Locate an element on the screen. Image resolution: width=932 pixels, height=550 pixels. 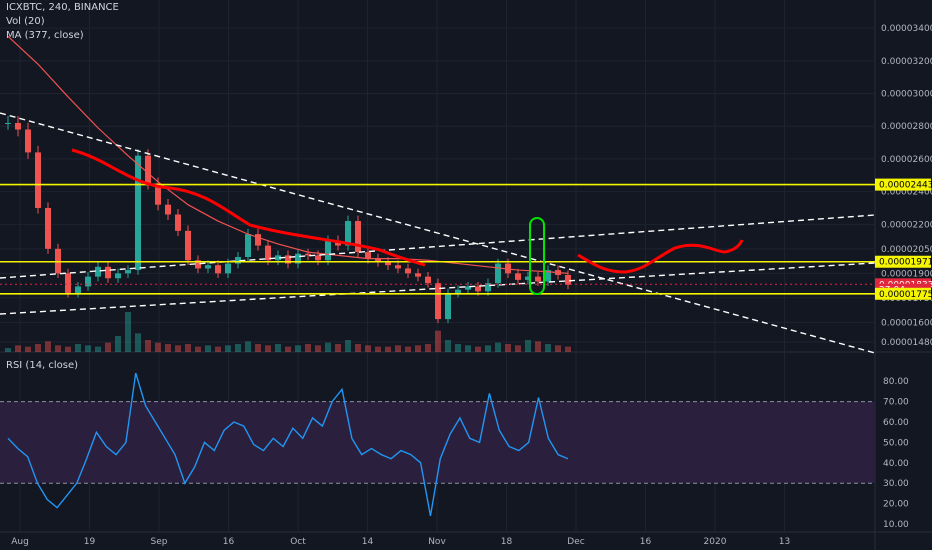
price-tag-label: 0.00001971 is located at coordinates (905, 263).